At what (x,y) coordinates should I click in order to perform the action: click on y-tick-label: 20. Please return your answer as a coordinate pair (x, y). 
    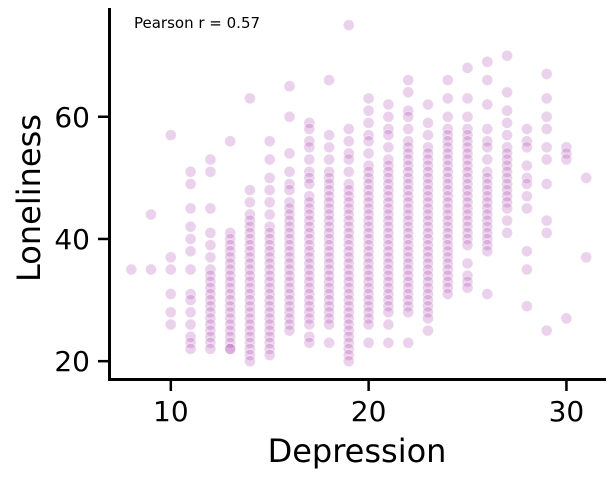
    Looking at the image, I should click on (72, 361).